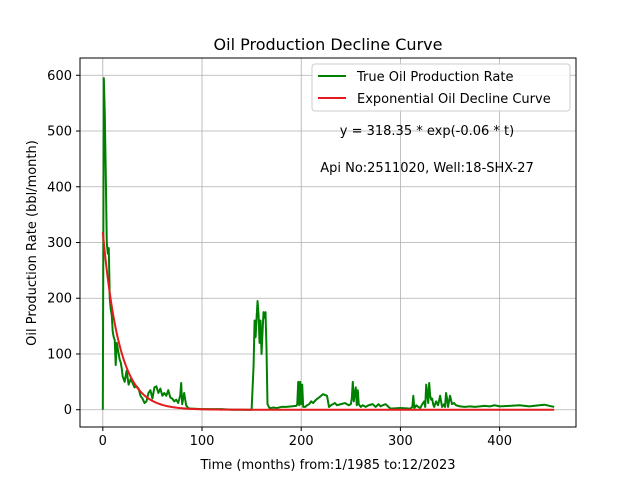  Describe the element at coordinates (59, 132) in the screenshot. I see `y-tick-label: 500` at that location.